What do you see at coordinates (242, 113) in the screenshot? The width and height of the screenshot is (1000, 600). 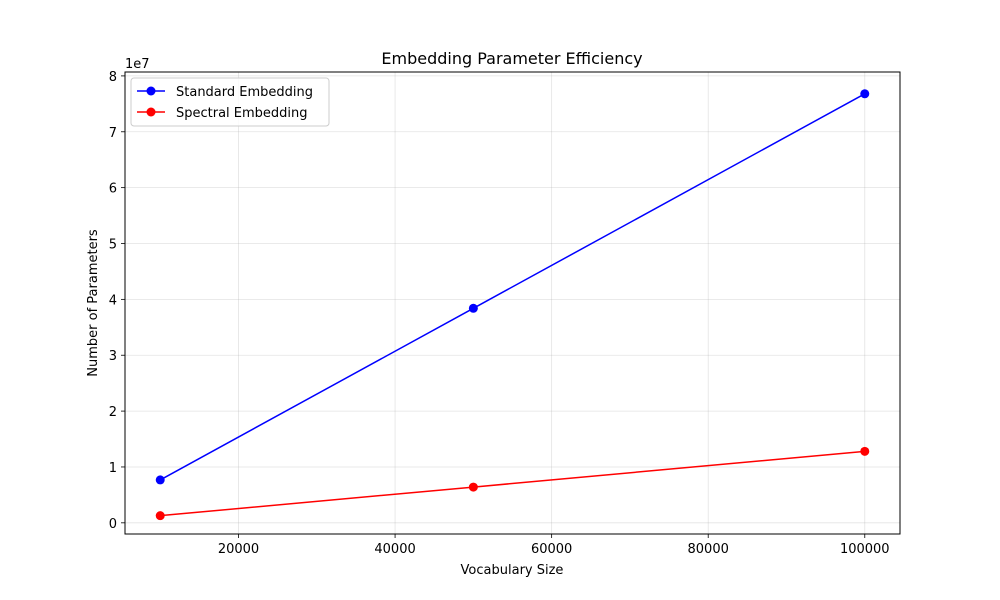 I see `legend-entry: Spectral Embedding` at bounding box center [242, 113].